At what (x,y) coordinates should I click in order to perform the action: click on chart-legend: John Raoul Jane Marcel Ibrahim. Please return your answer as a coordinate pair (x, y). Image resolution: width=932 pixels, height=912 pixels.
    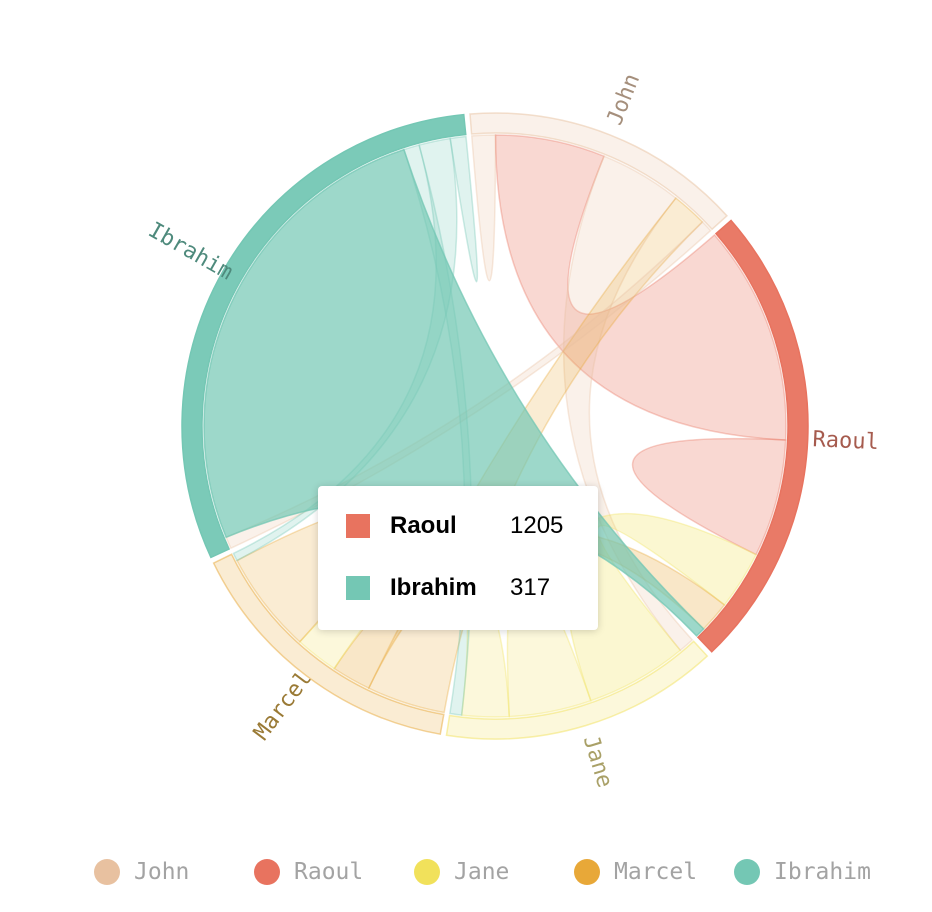
    Looking at the image, I should click on (494, 872).